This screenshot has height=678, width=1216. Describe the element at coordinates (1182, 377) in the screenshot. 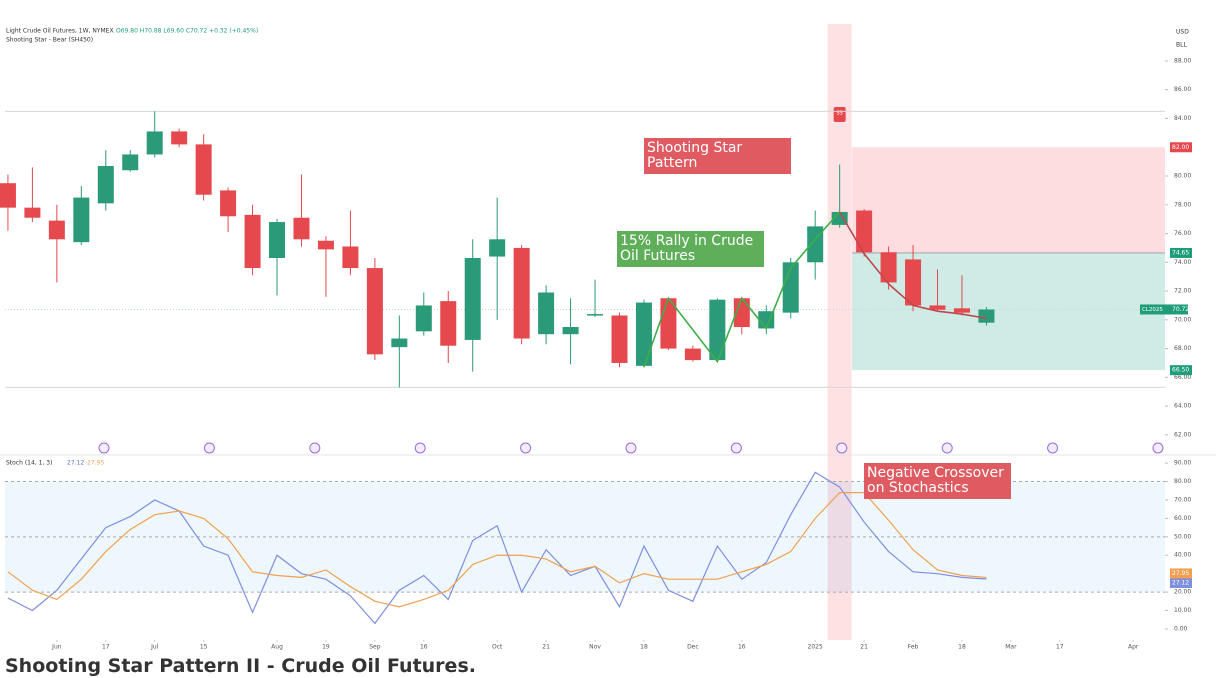

I see `y-tick-label: 66.00` at that location.